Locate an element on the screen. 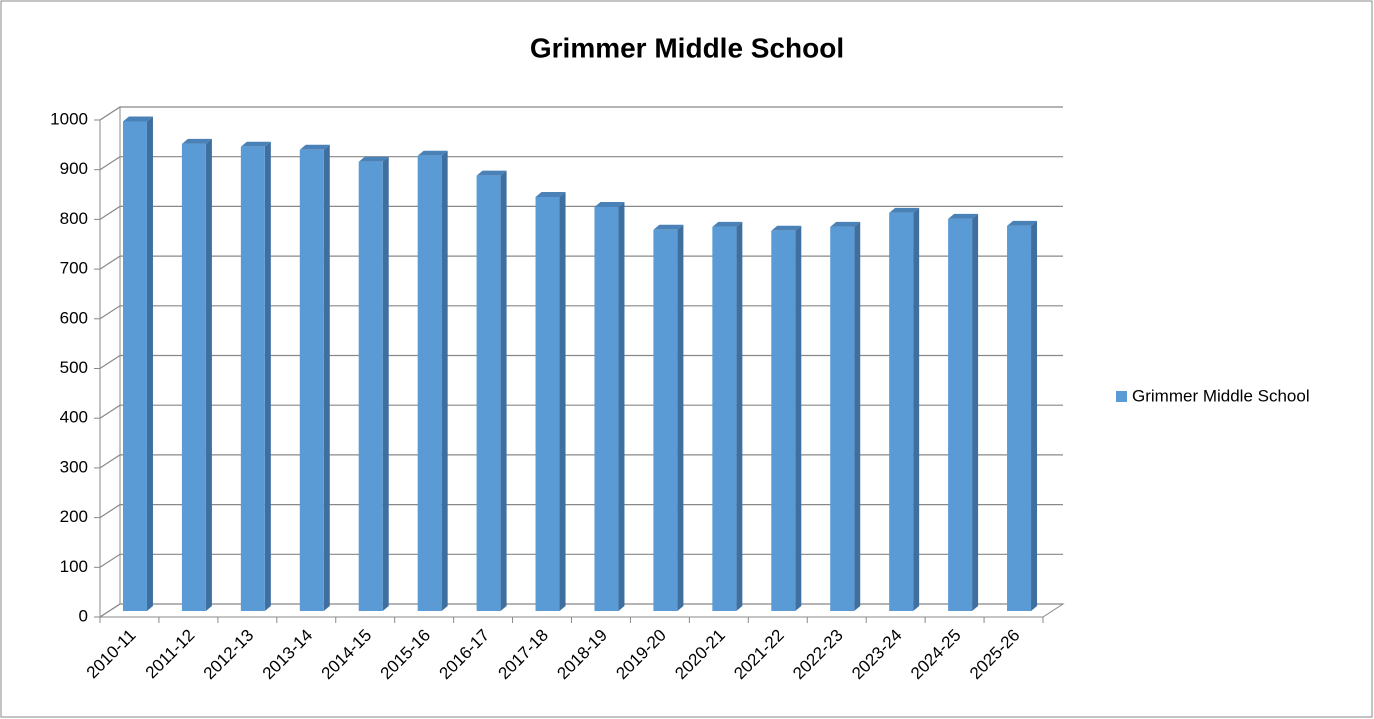 This screenshot has height=719, width=1374. y-tick-label: 0 is located at coordinates (83, 615).